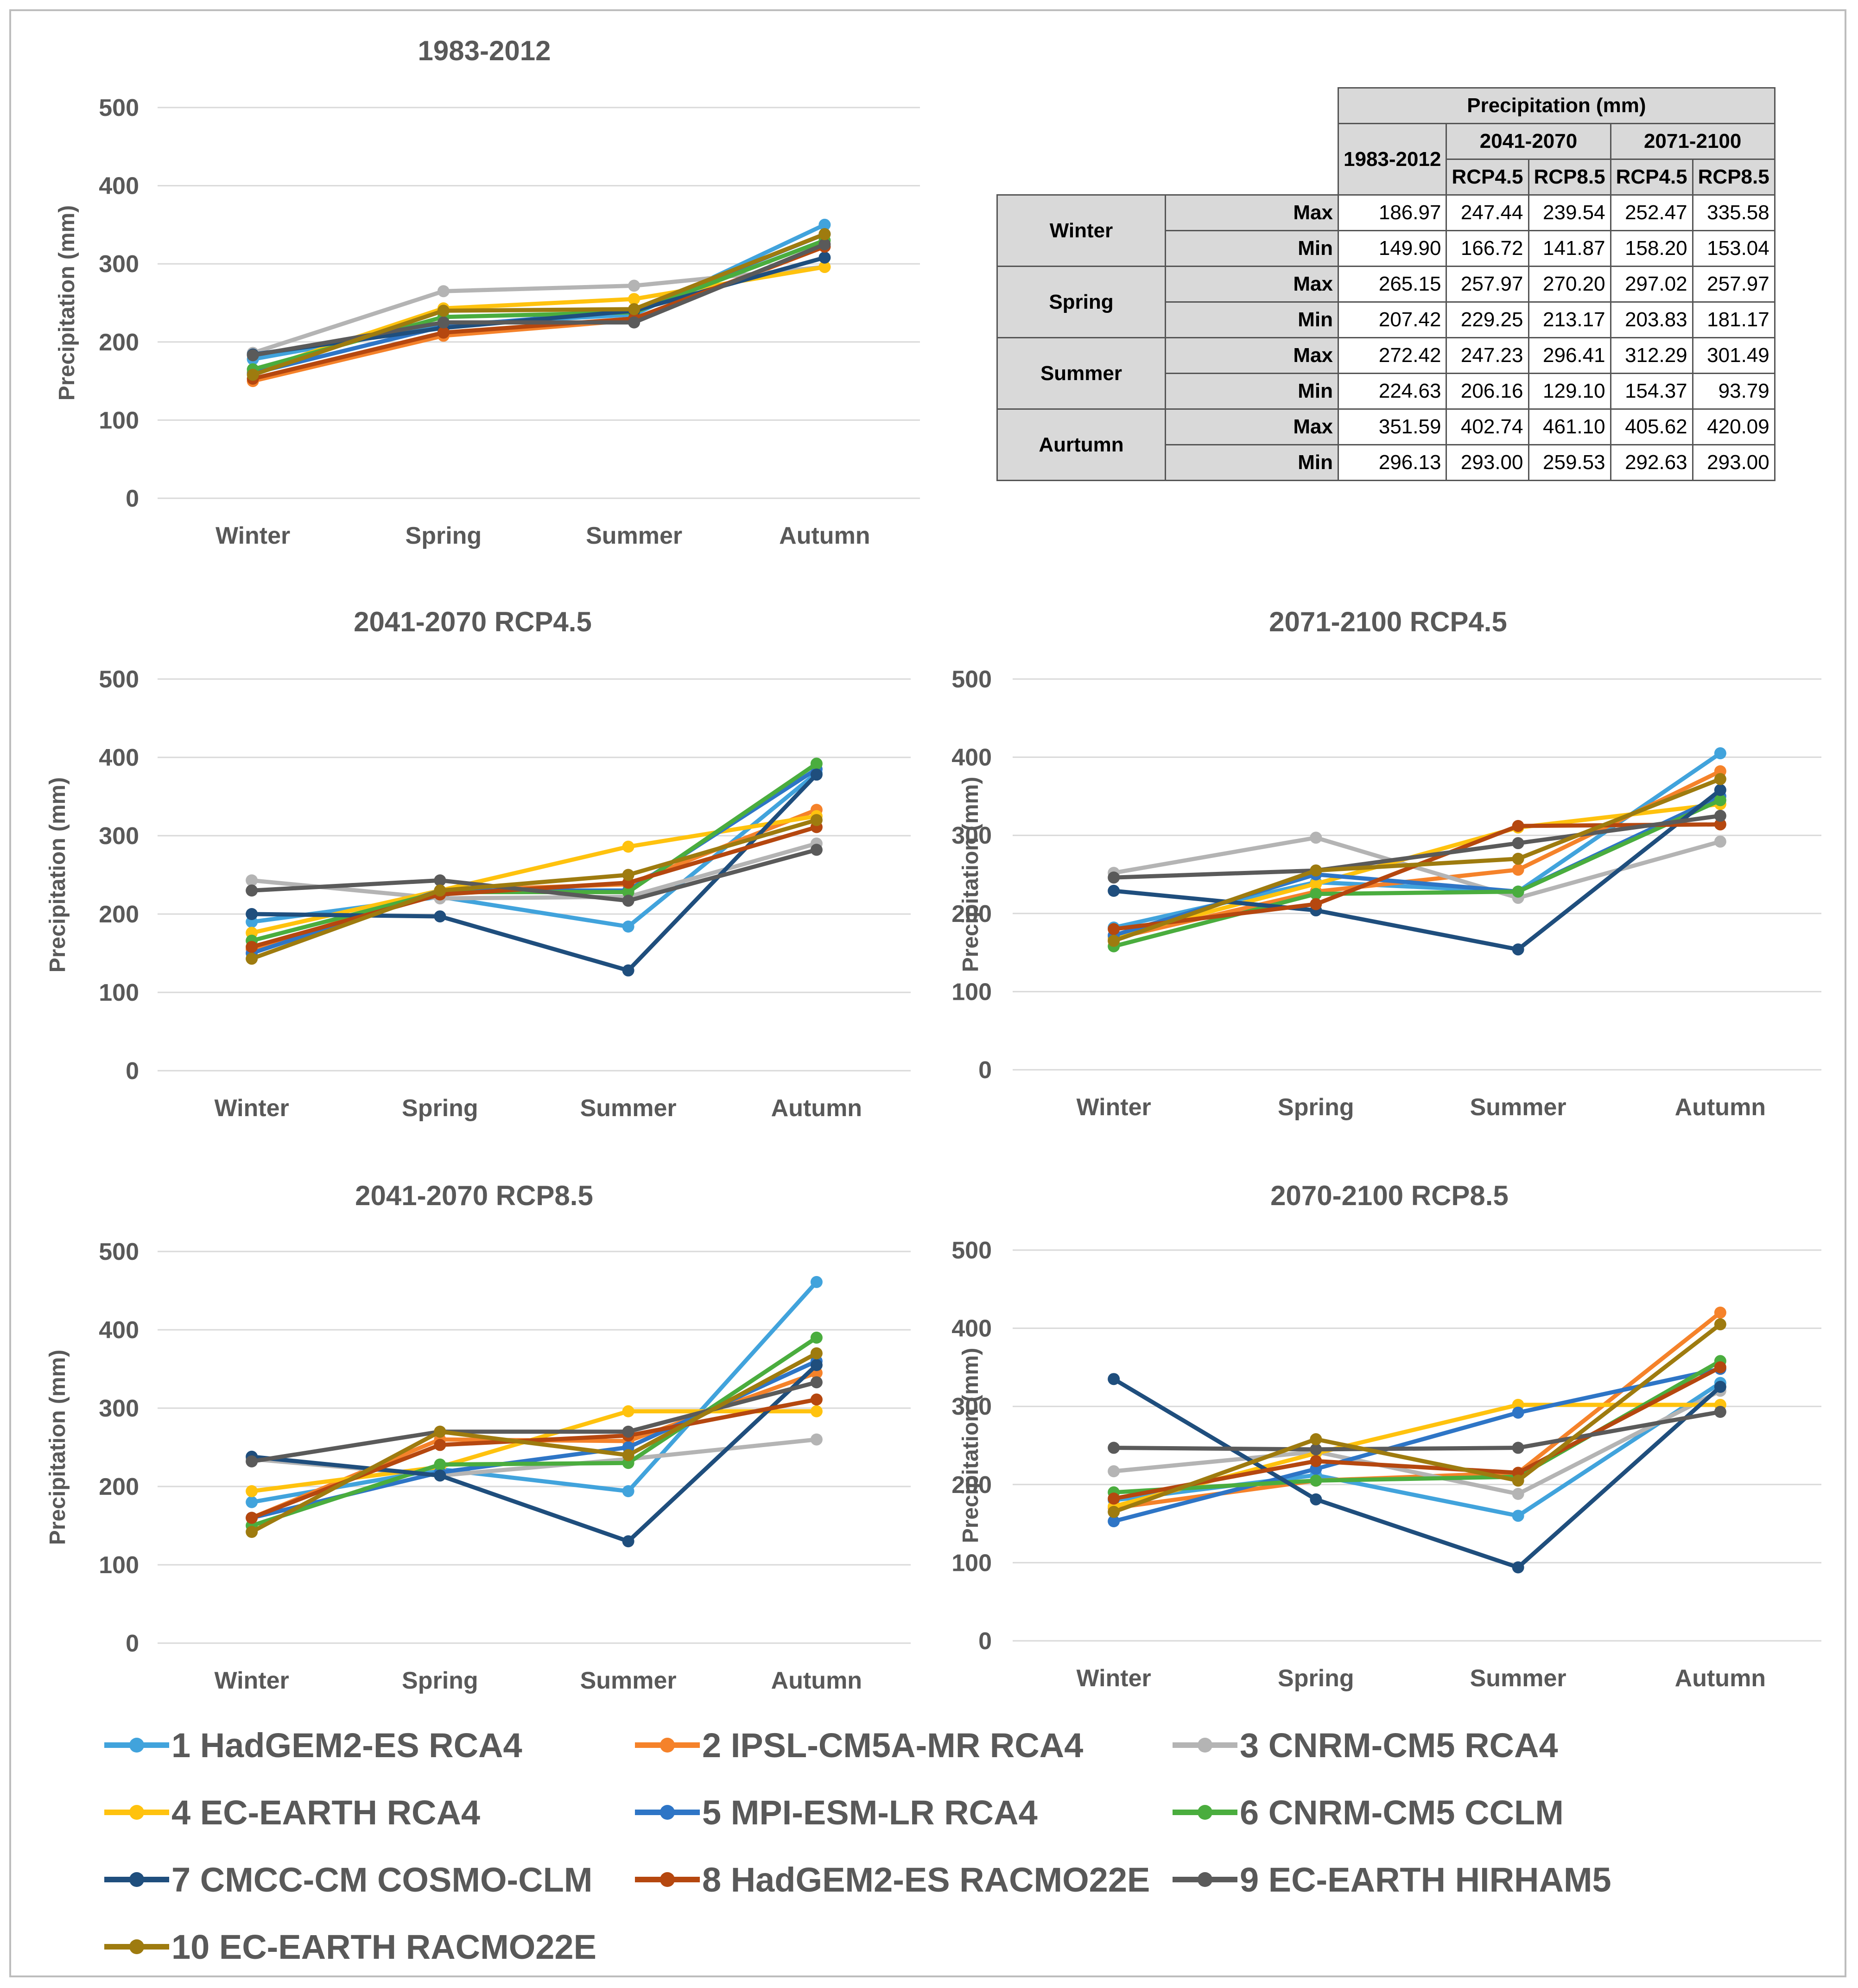 Image resolution: width=1858 pixels, height=1988 pixels. Describe the element at coordinates (1569, 355) in the screenshot. I see `table-cell: 296.41` at that location.